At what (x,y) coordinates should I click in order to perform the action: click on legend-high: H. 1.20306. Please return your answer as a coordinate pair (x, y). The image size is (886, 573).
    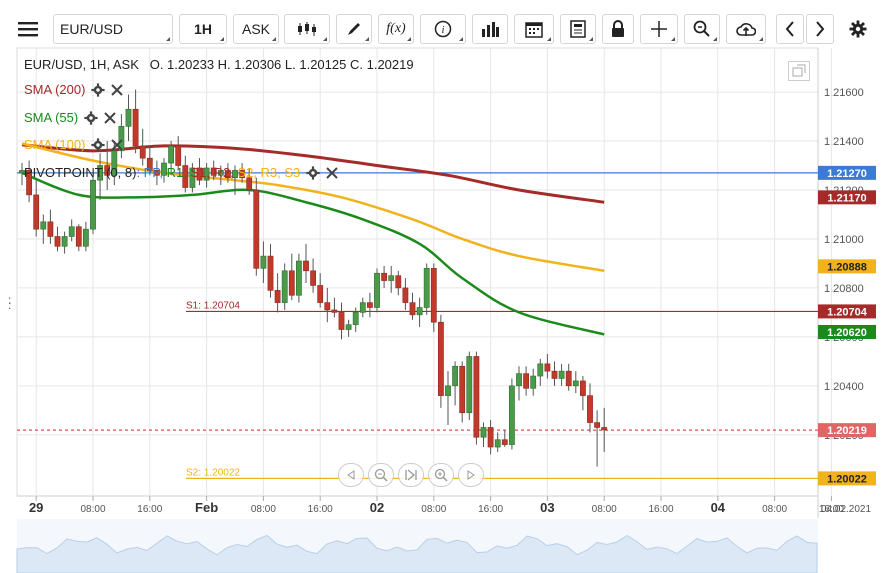
    Looking at the image, I should click on (249, 64).